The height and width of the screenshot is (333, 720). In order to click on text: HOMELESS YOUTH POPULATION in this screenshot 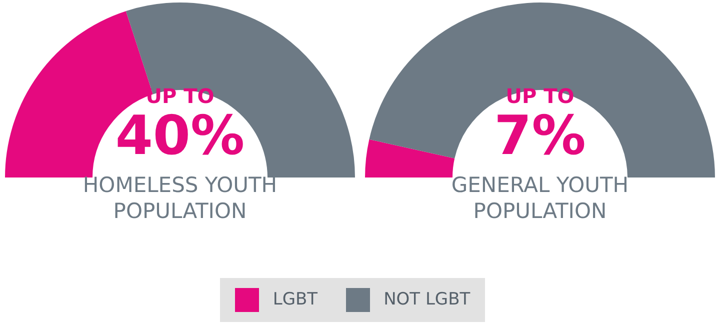, I will do `click(180, 198)`.